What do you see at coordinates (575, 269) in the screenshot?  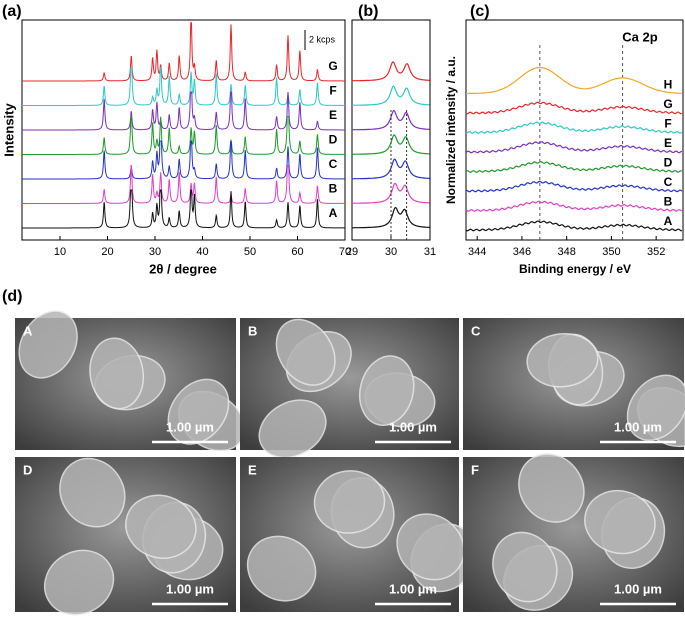 I see `axis-label: Binding energy / eV` at bounding box center [575, 269].